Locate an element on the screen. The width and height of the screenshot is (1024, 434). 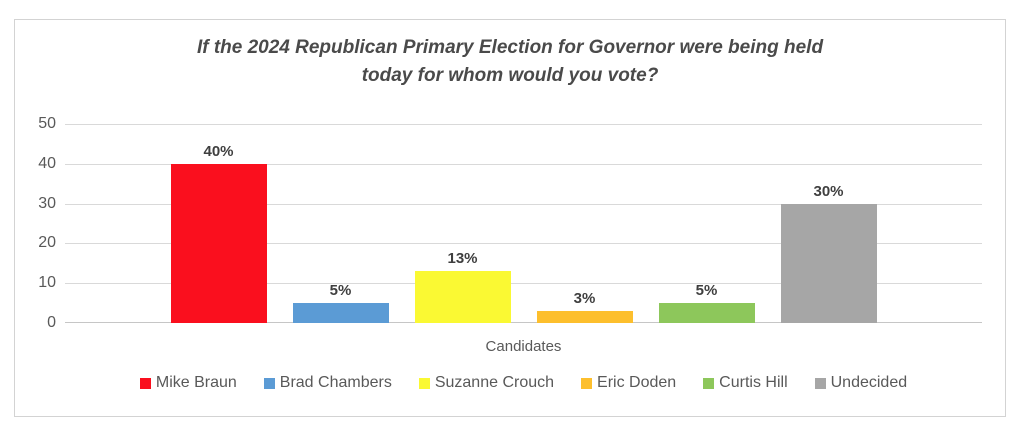
bar-brad-chambers: 5% is located at coordinates (340, 302).